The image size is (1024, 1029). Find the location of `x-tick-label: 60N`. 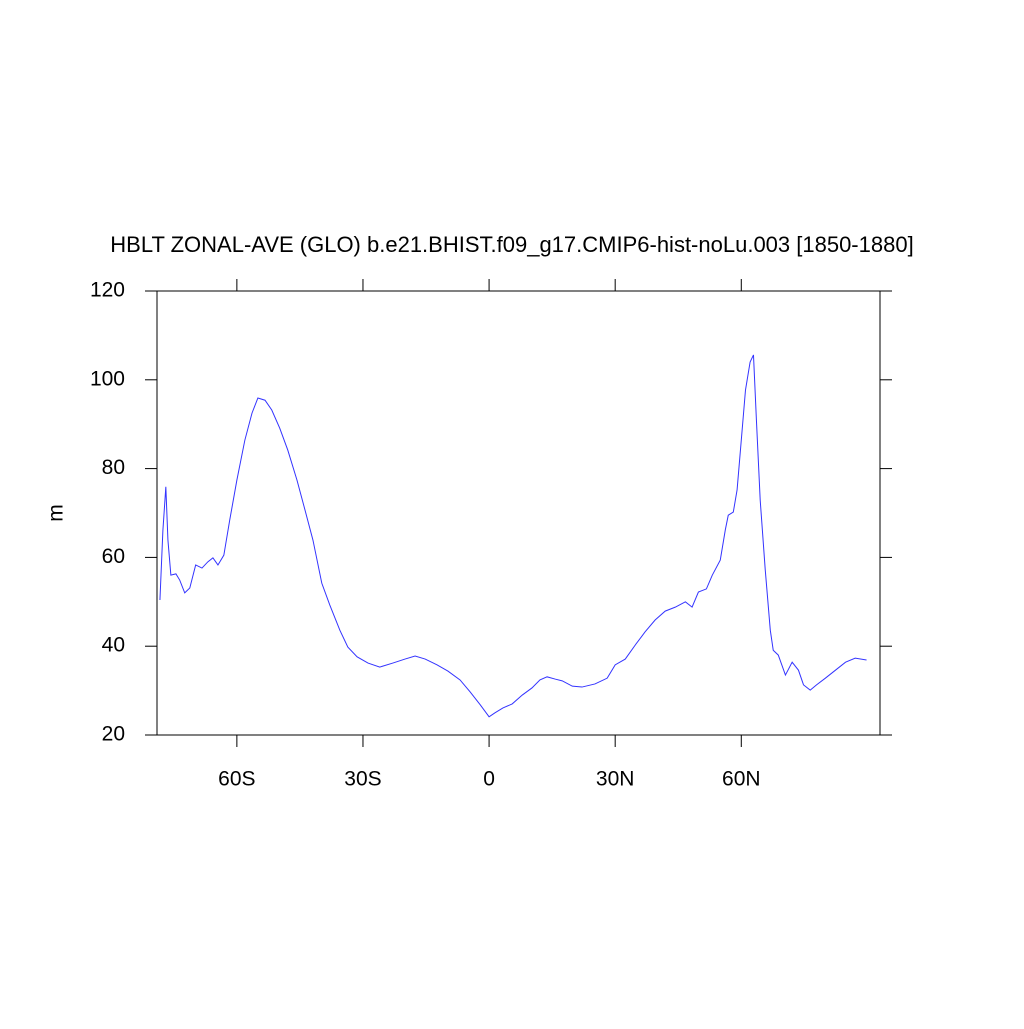

x-tick-label: 60N is located at coordinates (741, 779).